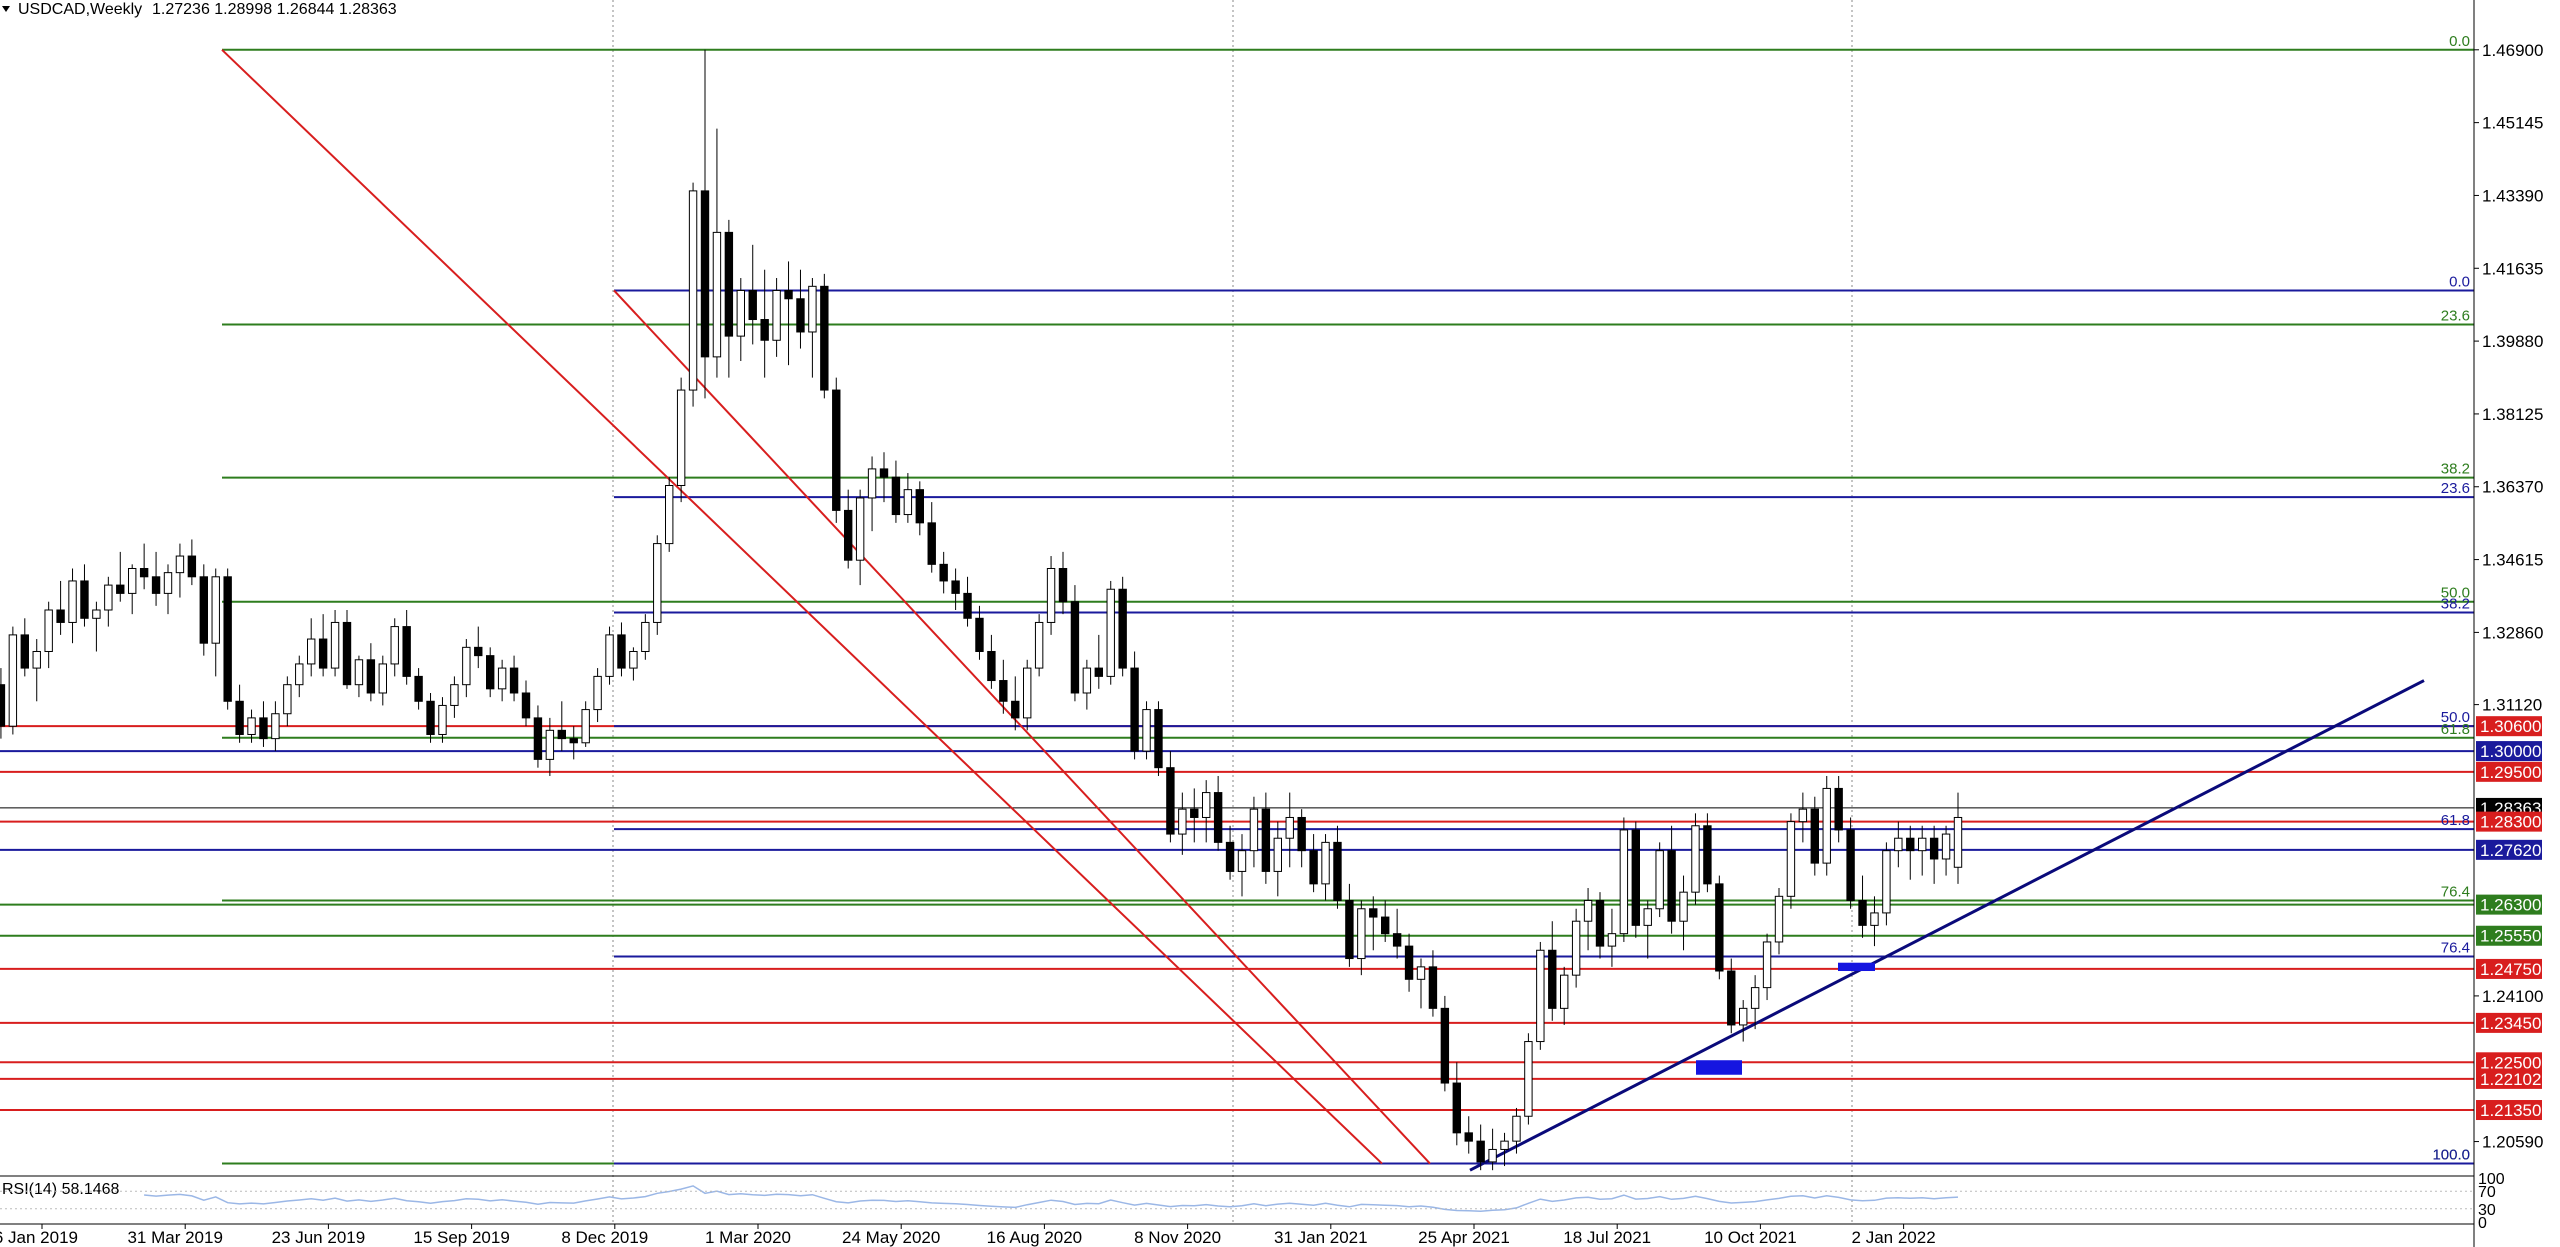  What do you see at coordinates (2512, 123) in the screenshot?
I see `price-tick-label: 1.45145` at bounding box center [2512, 123].